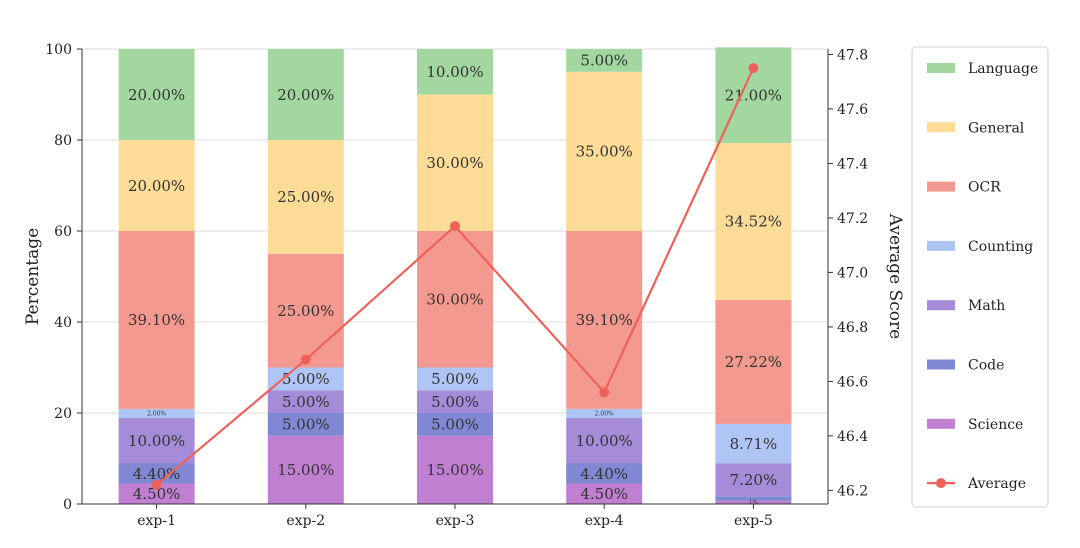  What do you see at coordinates (895, 276) in the screenshot?
I see `y2-axis-title: Average Score` at bounding box center [895, 276].